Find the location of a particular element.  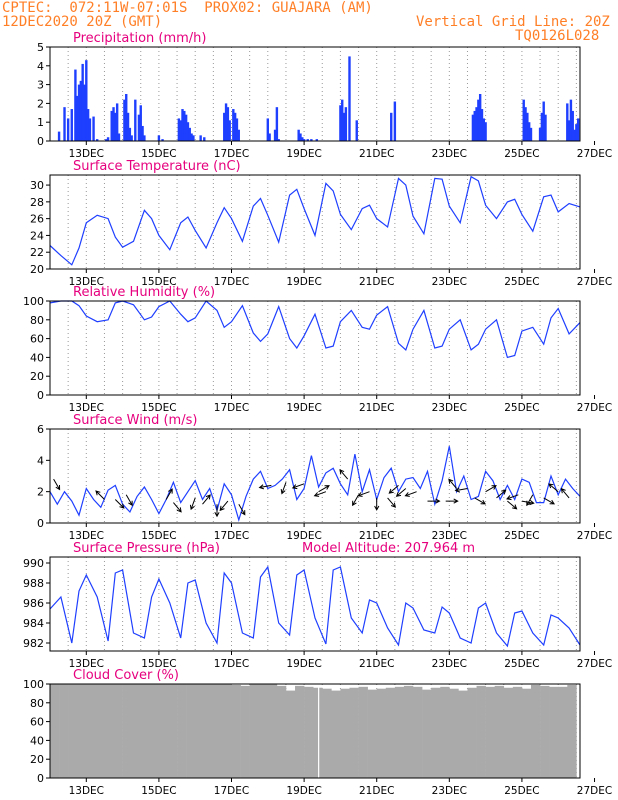

x-tick-label: 23DEC is located at coordinates (449, 664).